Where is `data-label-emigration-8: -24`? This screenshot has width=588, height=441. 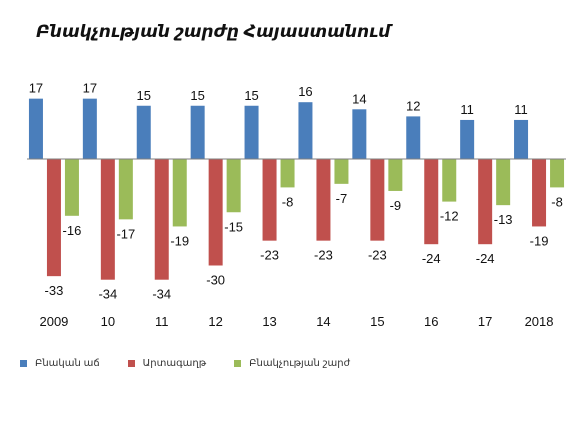
data-label-emigration-8: -24 is located at coordinates (485, 258).